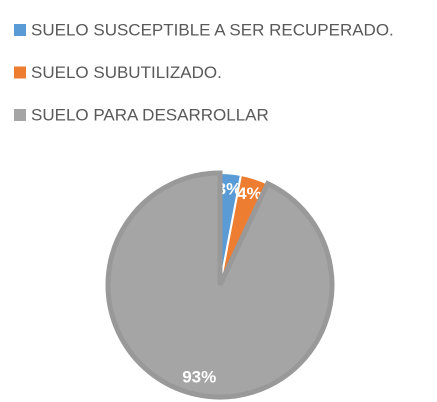 The width and height of the screenshot is (437, 402). I want to click on legend-label: SUELO SUSCEPTIBLE A SER RECUPERADO., so click(212, 29).